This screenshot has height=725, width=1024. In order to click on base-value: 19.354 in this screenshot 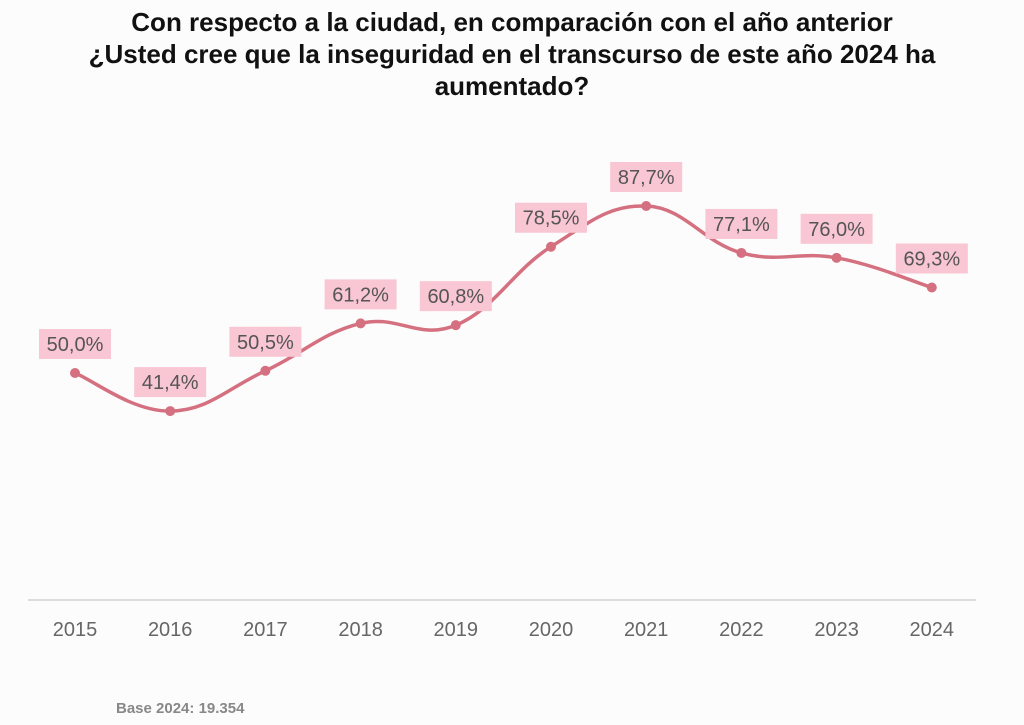, I will do `click(221, 708)`.